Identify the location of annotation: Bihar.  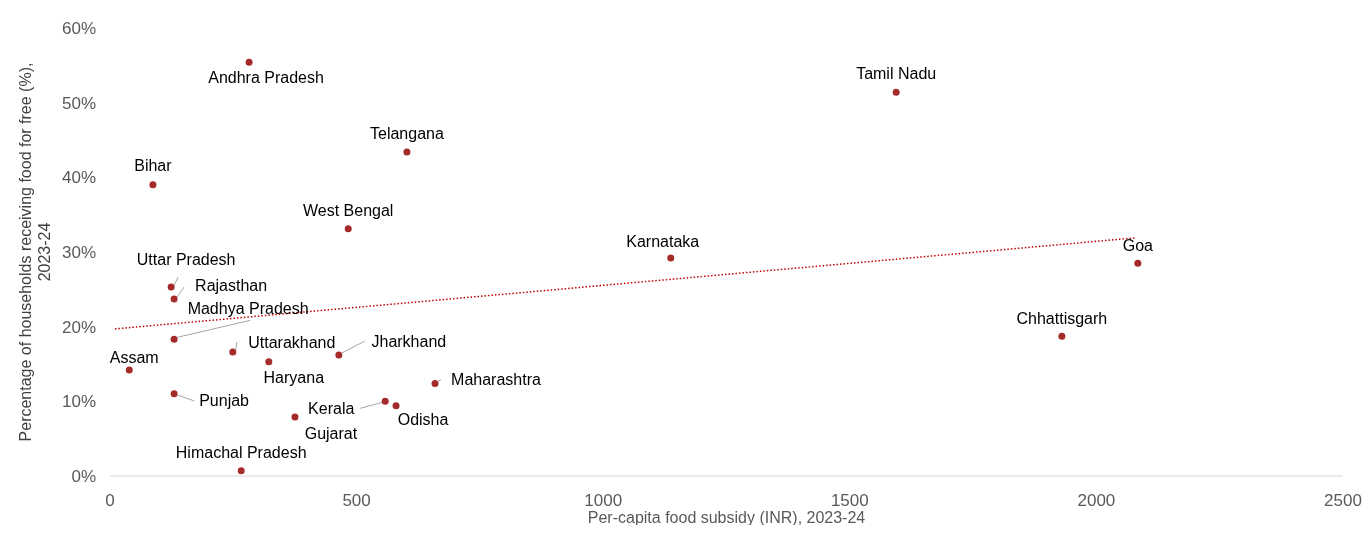
(153, 166).